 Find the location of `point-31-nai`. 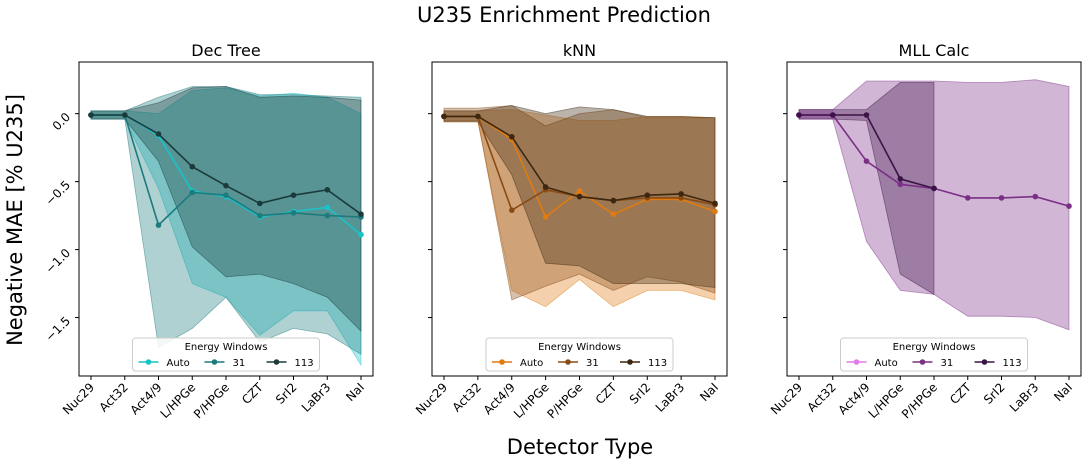

point-31-nai is located at coordinates (1069, 206).